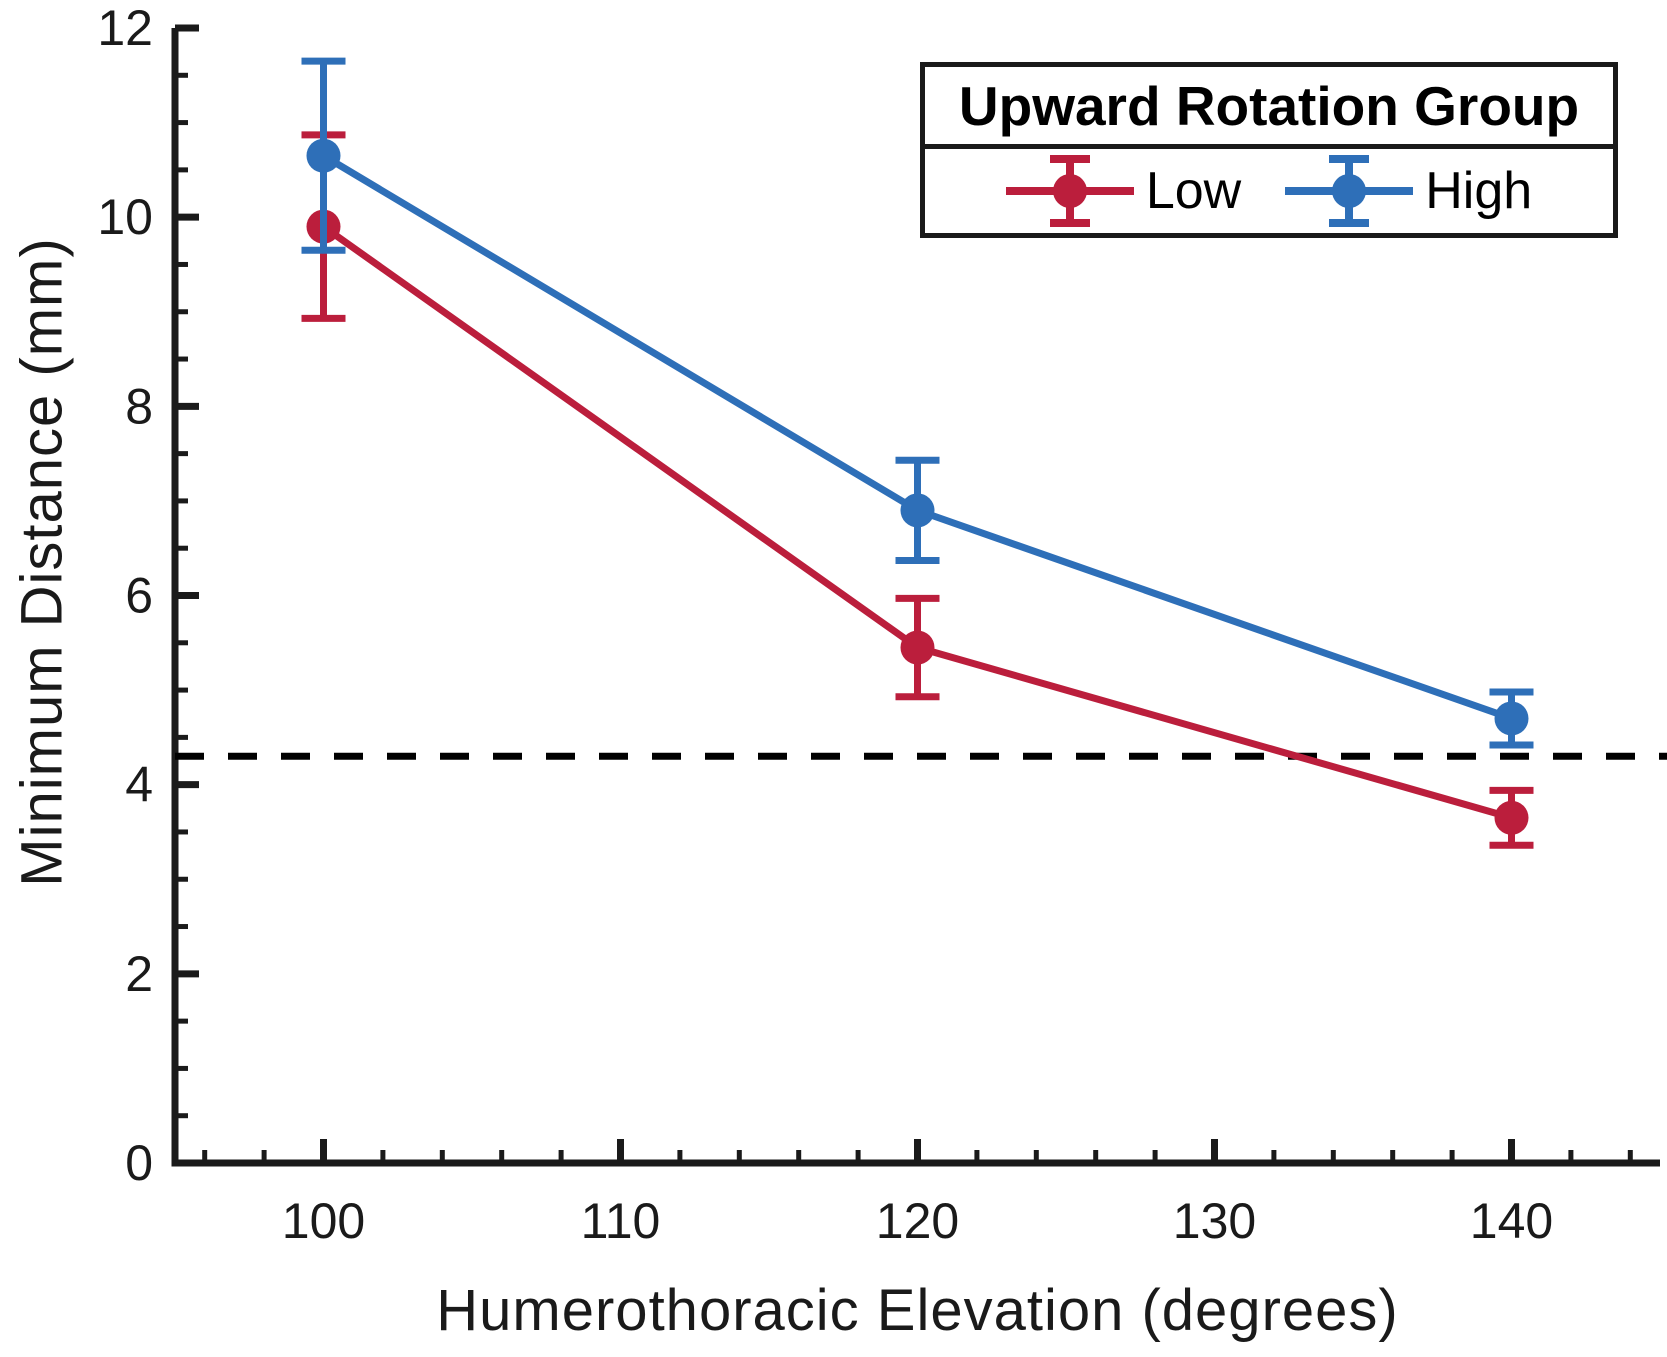 This screenshot has height=1357, width=1667. I want to click on y-axis-label: Minimum Distance (mm), so click(42, 562).